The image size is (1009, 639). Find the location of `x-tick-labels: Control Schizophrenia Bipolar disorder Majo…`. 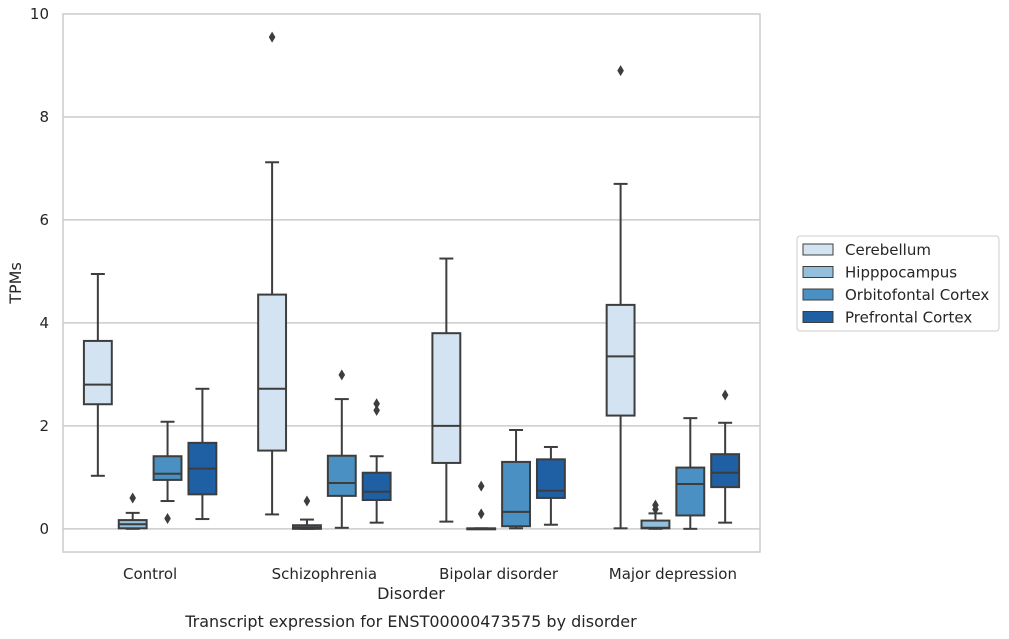

x-tick-labels: Control Schizophrenia Bipolar disorder Majo… is located at coordinates (430, 574).